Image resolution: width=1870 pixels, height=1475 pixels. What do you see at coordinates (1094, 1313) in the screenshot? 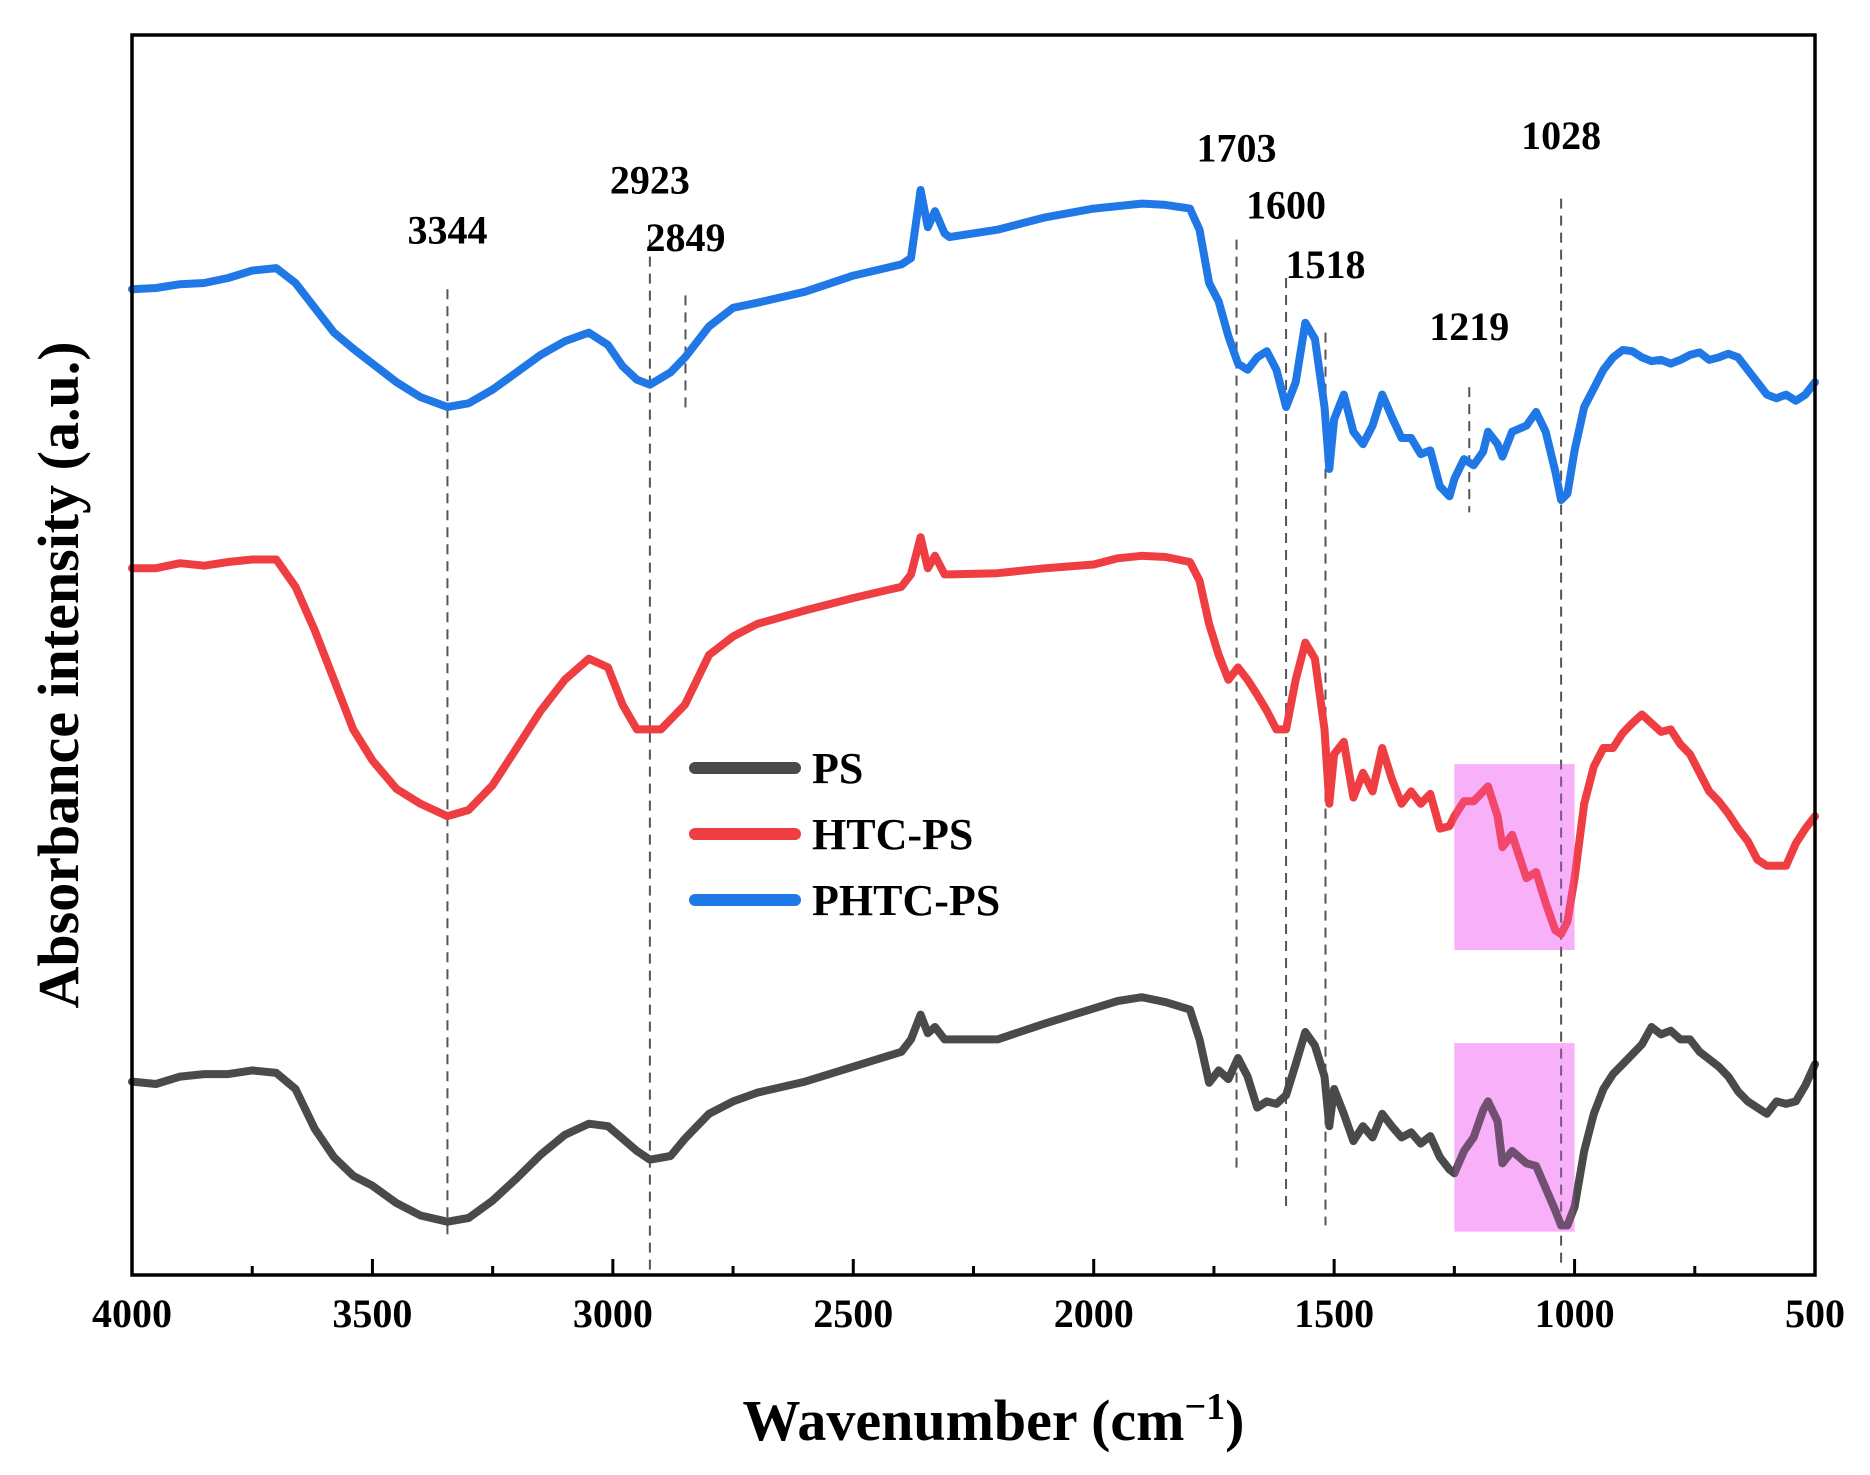
I see `x-tick-label: 2000` at bounding box center [1094, 1313].